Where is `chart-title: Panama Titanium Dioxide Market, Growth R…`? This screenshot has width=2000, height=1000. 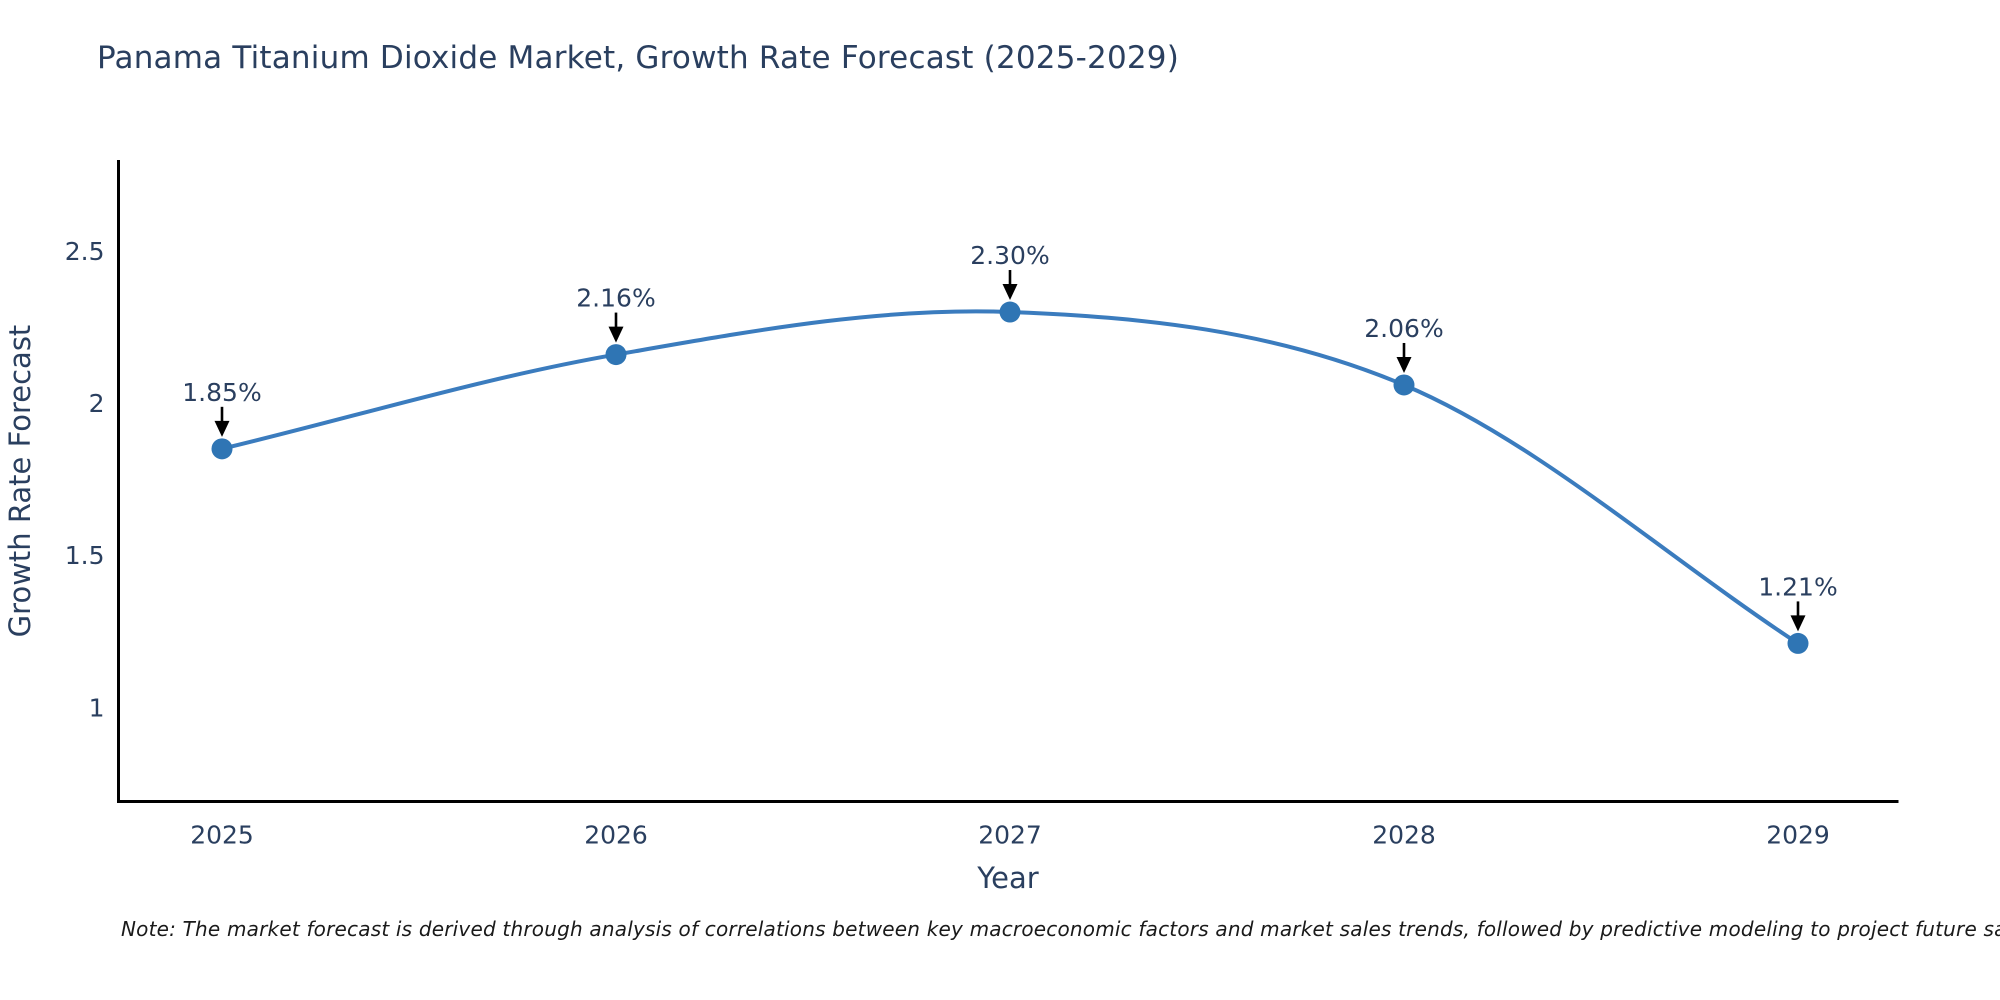
chart-title: Panama Titanium Dioxide Market, Growth R… is located at coordinates (638, 58).